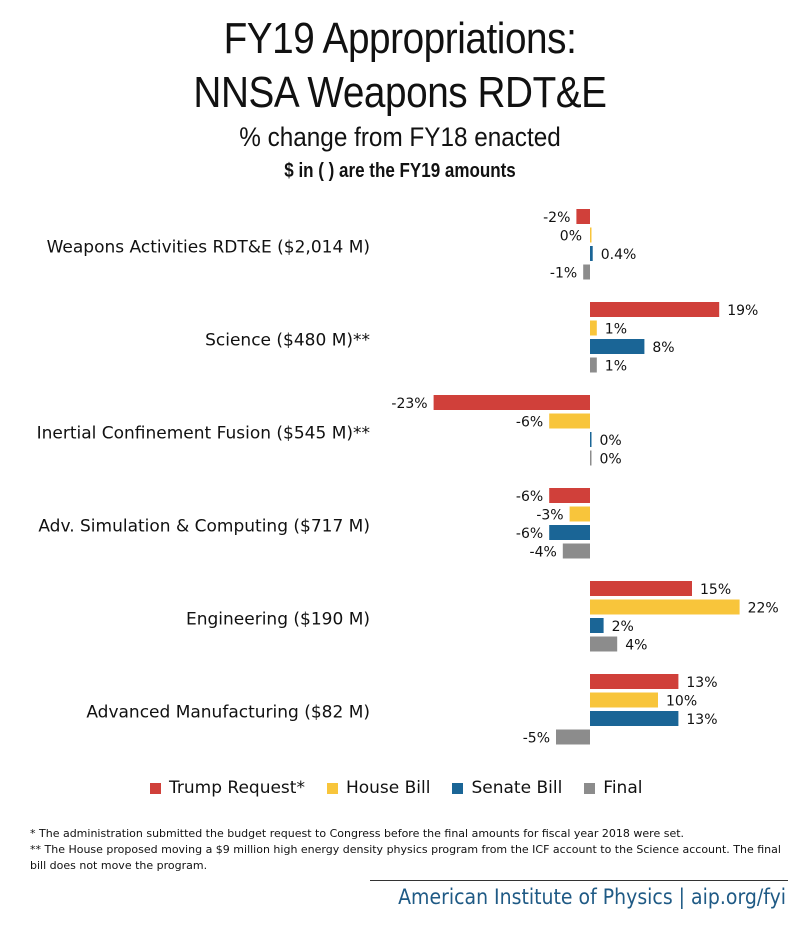  What do you see at coordinates (742, 311) in the screenshot?
I see `data-label: 19%` at bounding box center [742, 311].